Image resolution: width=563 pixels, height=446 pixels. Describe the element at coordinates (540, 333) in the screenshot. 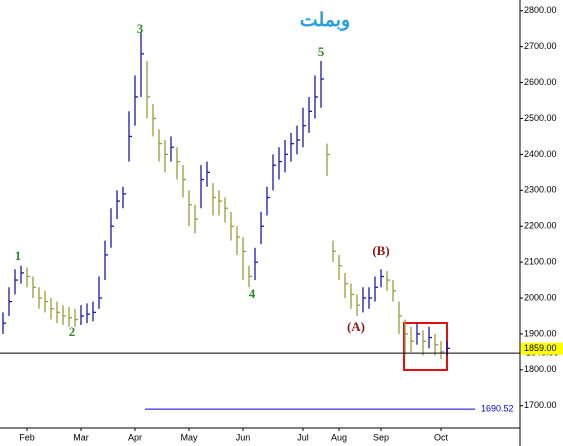

I see `y-tick-label: 1900.00` at that location.